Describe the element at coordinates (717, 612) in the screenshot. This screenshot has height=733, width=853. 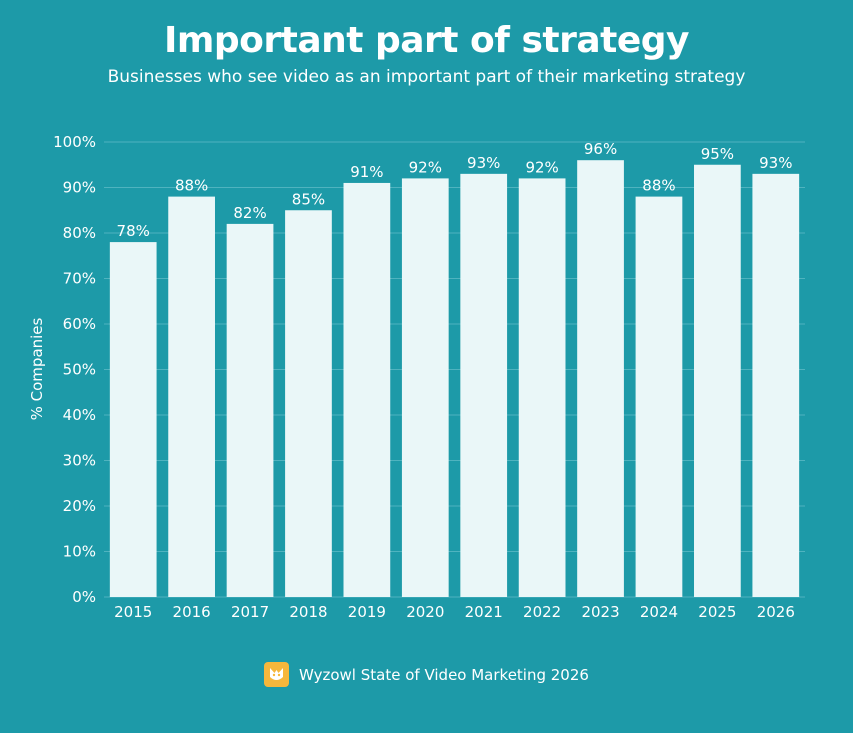
I see `x-tick-label: 2025` at that location.